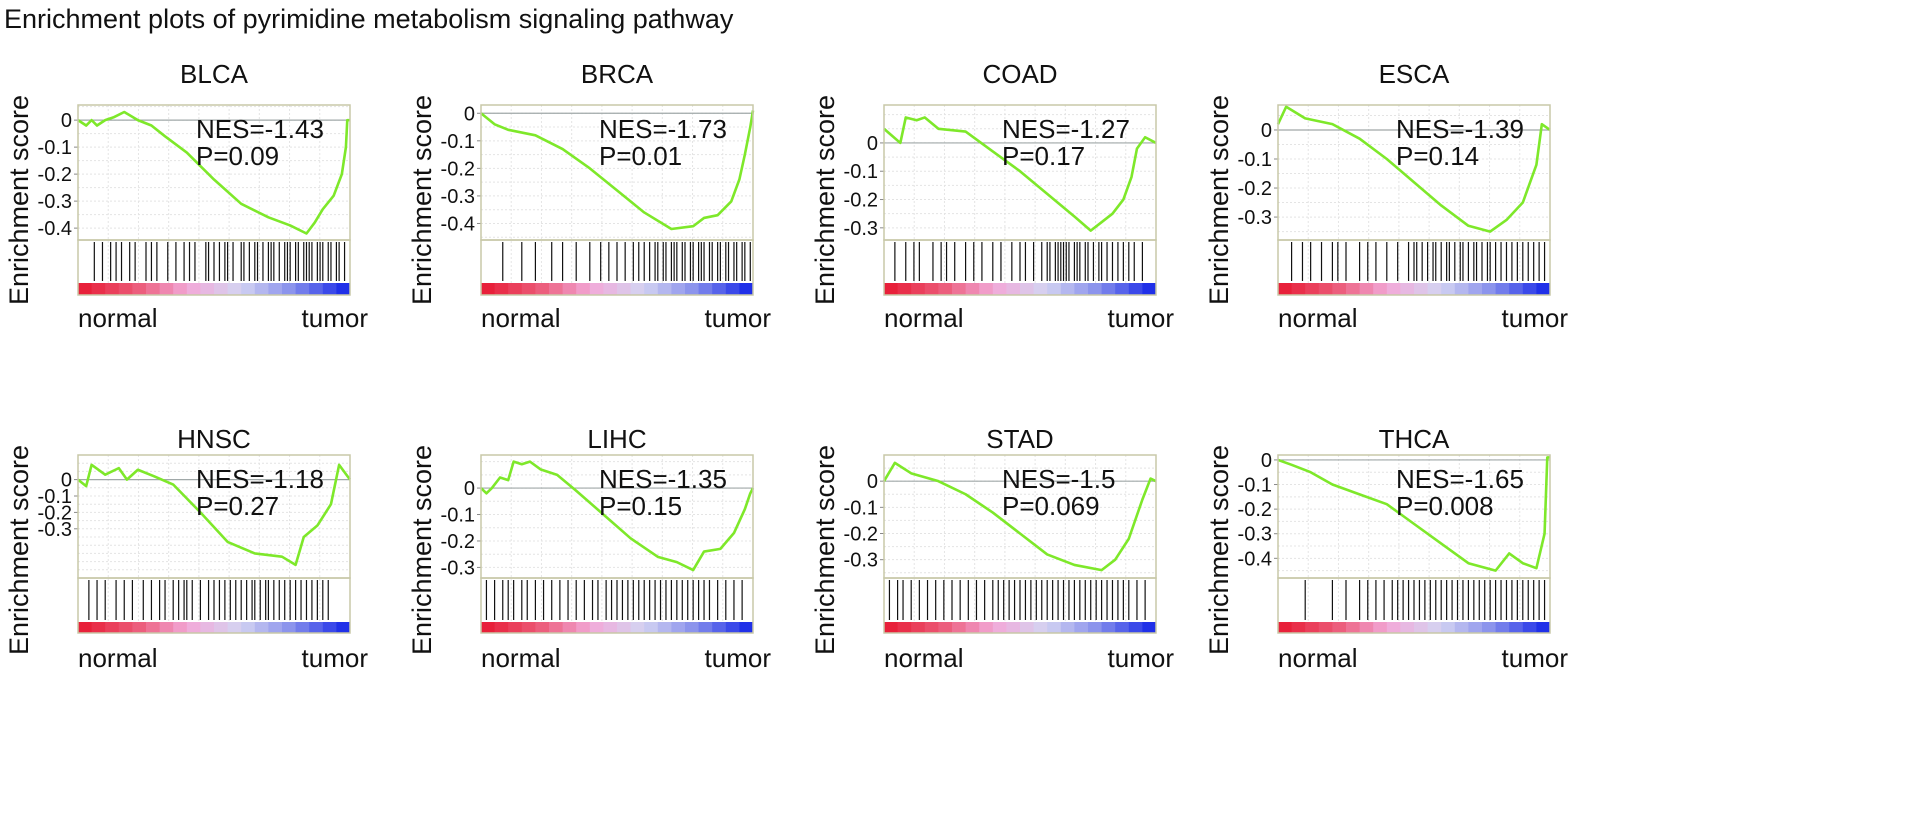  Describe the element at coordinates (640, 506) in the screenshot. I see `p-value-label: P=0.15` at that location.